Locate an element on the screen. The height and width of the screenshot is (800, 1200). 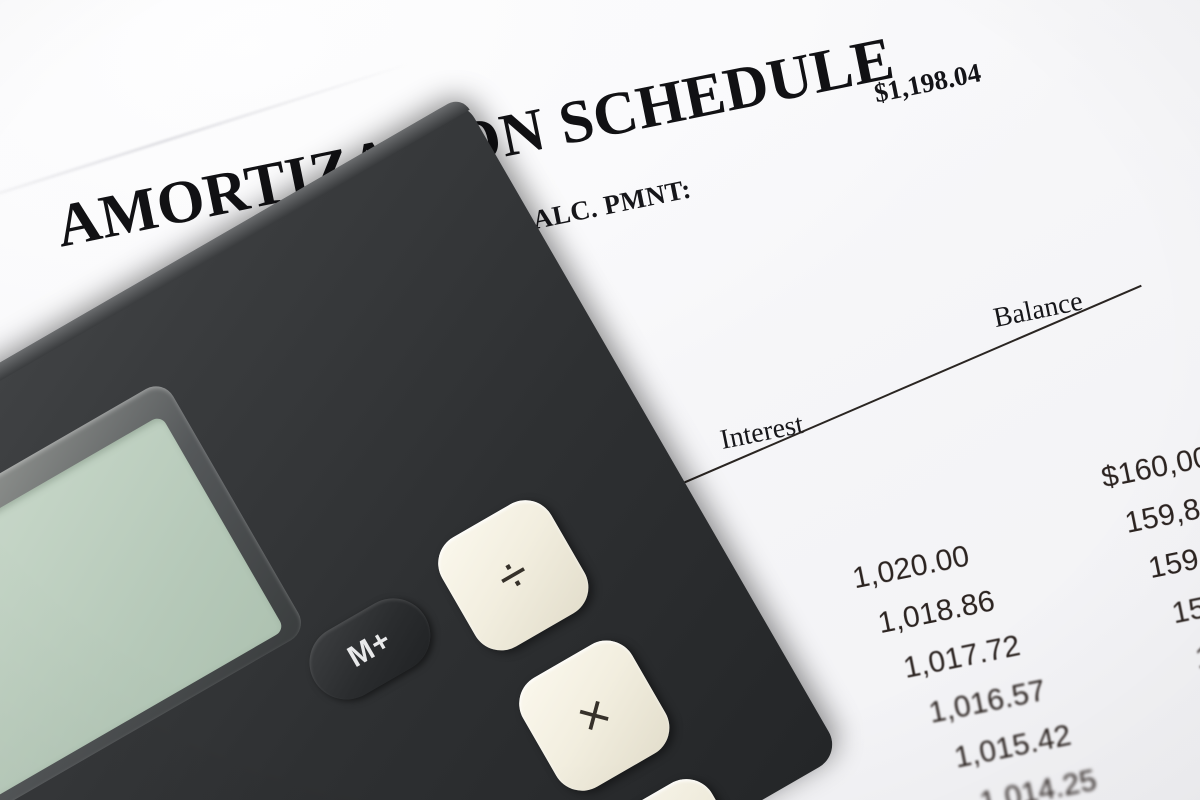
cell-balance: $160,000.00 is located at coordinates (1149, 461).